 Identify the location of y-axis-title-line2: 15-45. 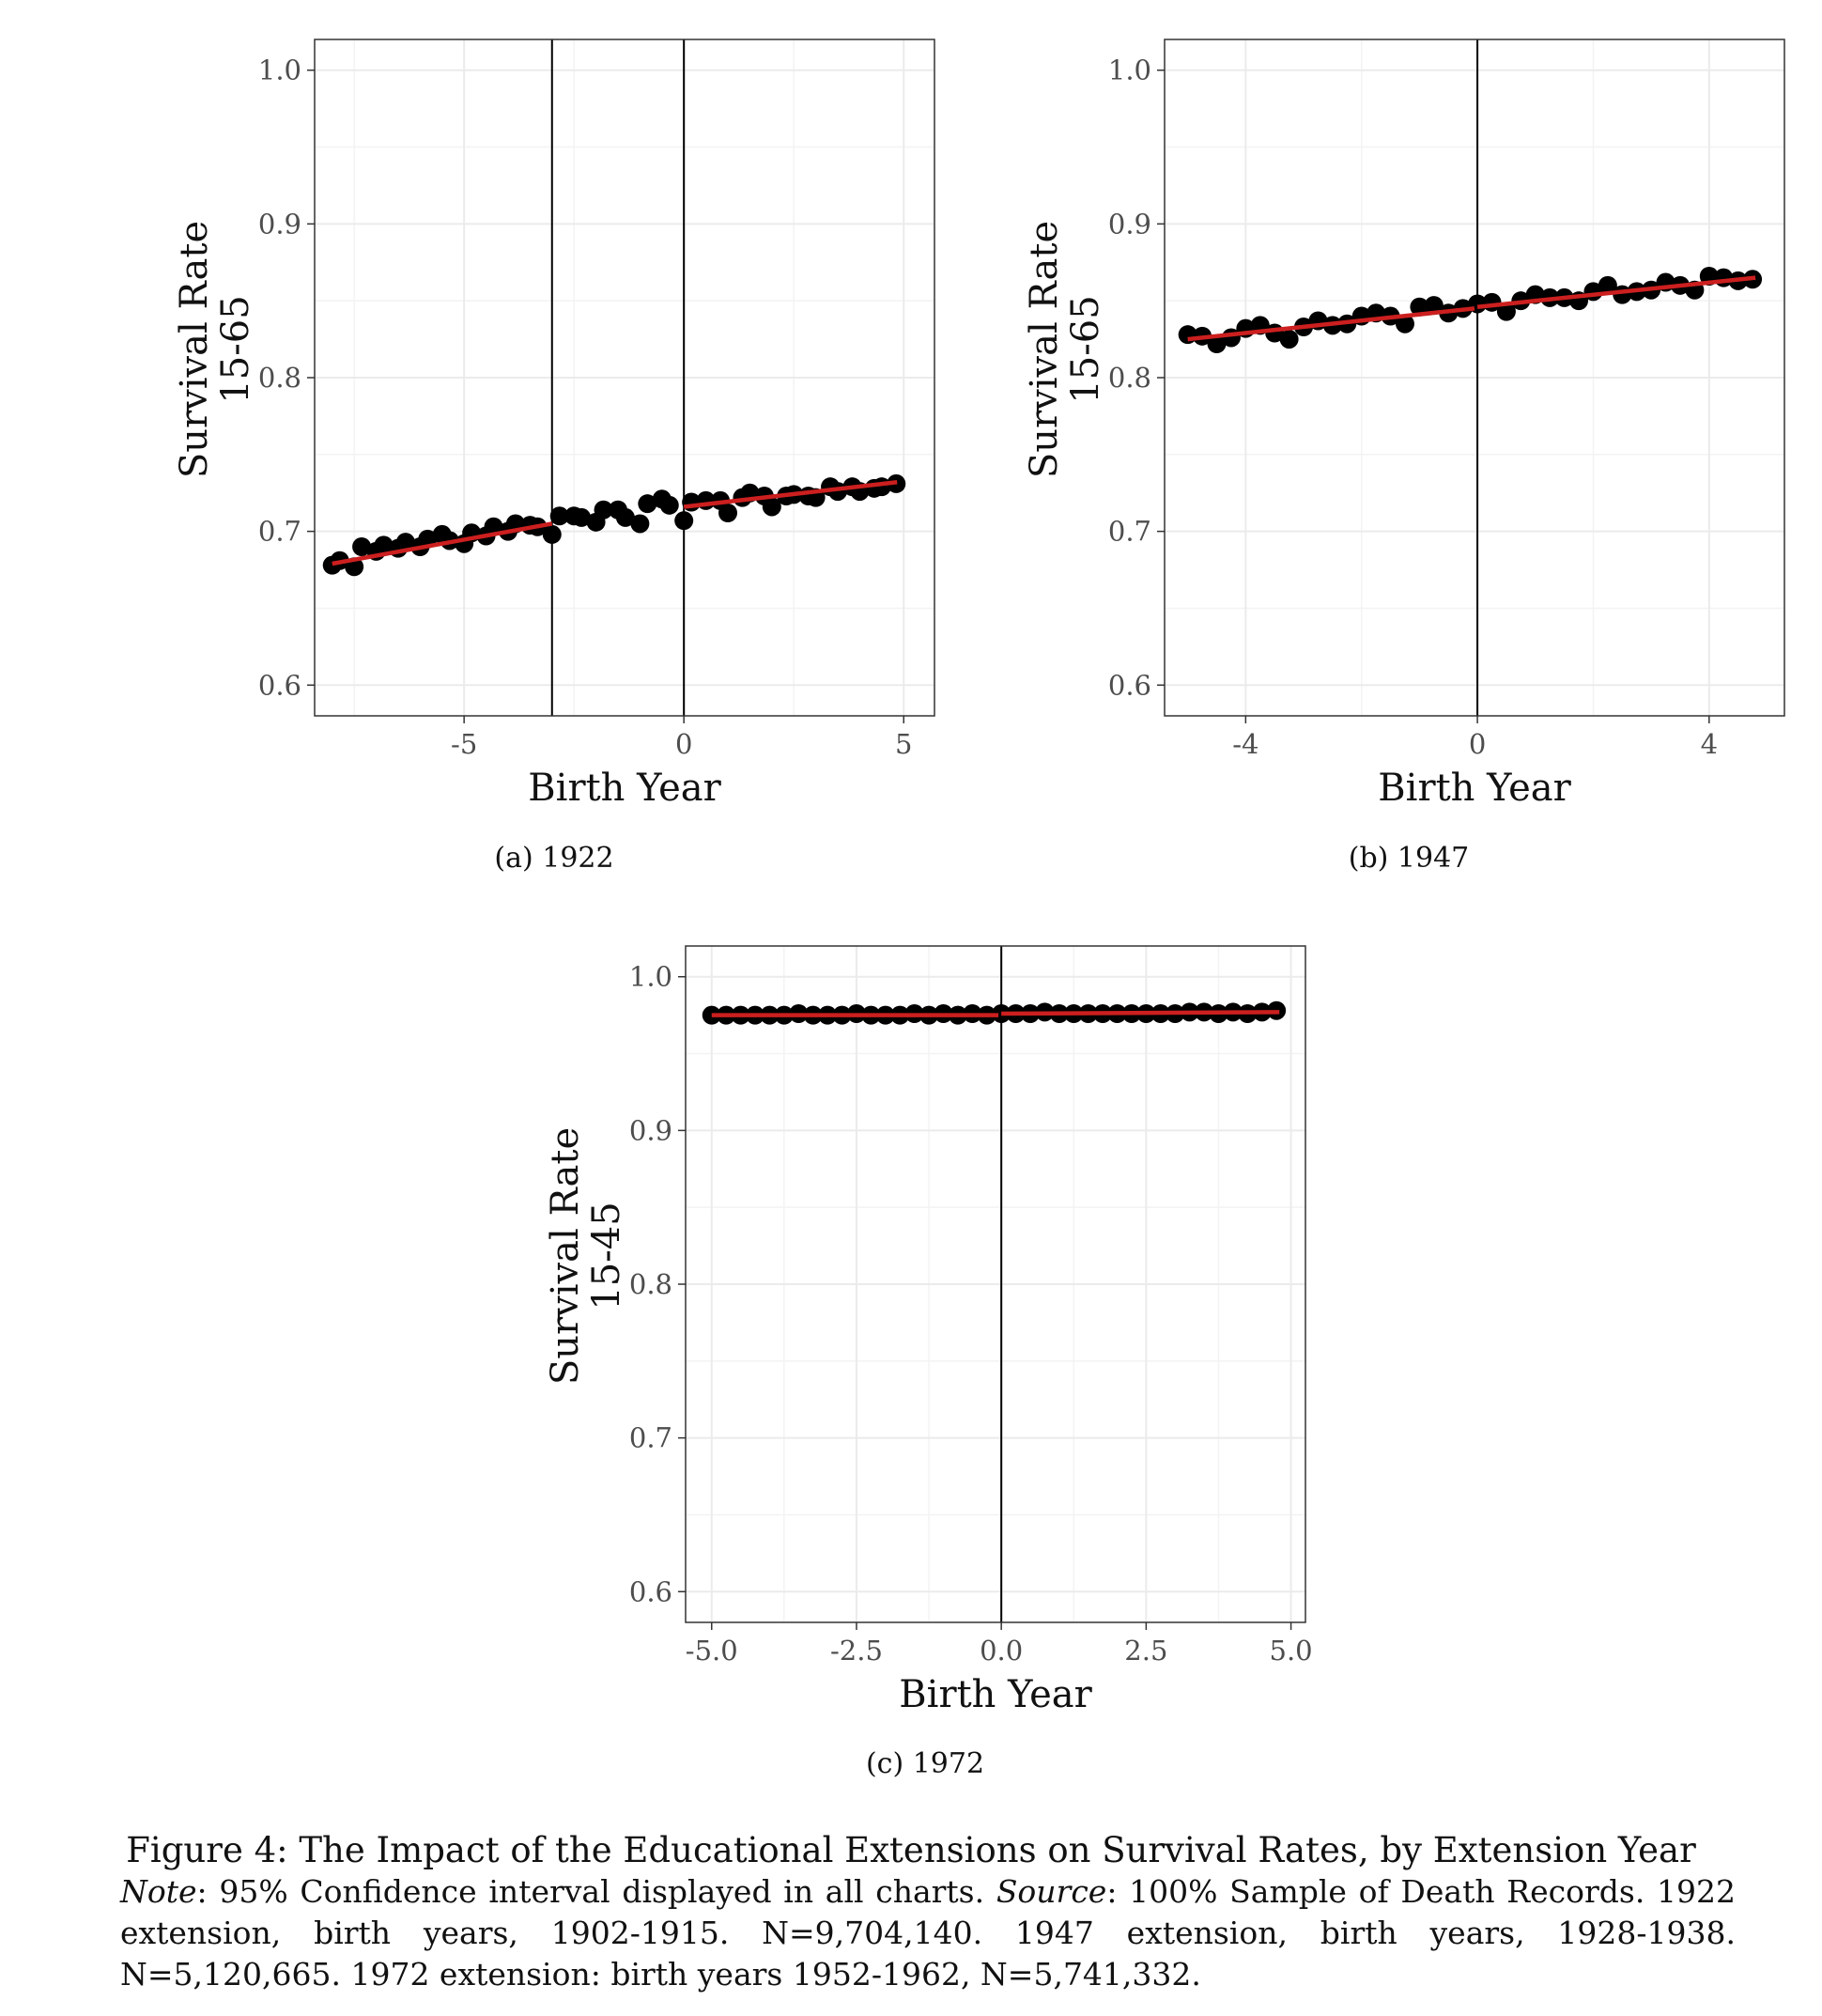
(606, 1256).